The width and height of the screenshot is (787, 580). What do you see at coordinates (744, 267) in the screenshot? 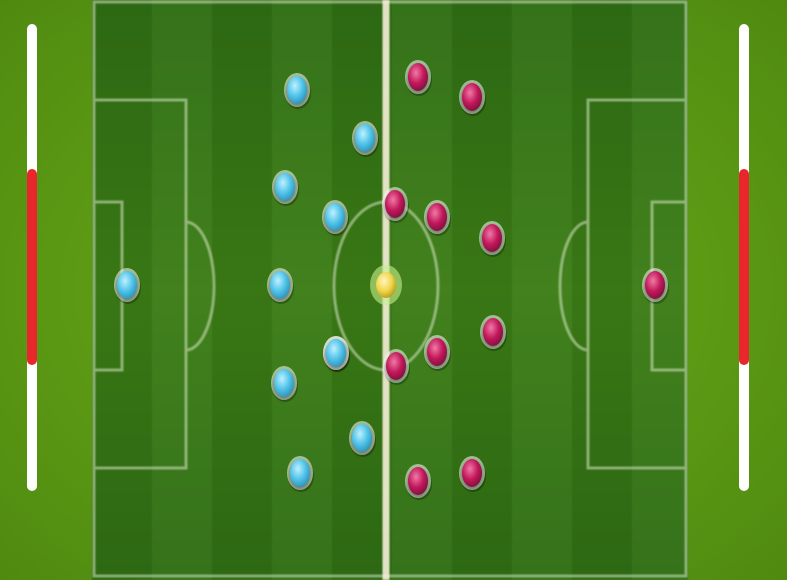
I see `right-power-meter-fill` at bounding box center [744, 267].